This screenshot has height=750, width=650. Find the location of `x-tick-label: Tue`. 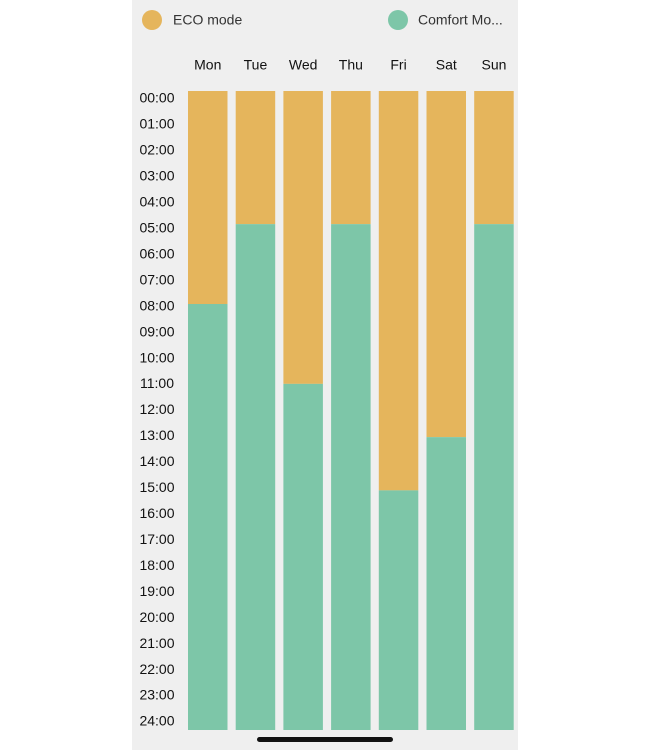

x-tick-label: Tue is located at coordinates (256, 65).